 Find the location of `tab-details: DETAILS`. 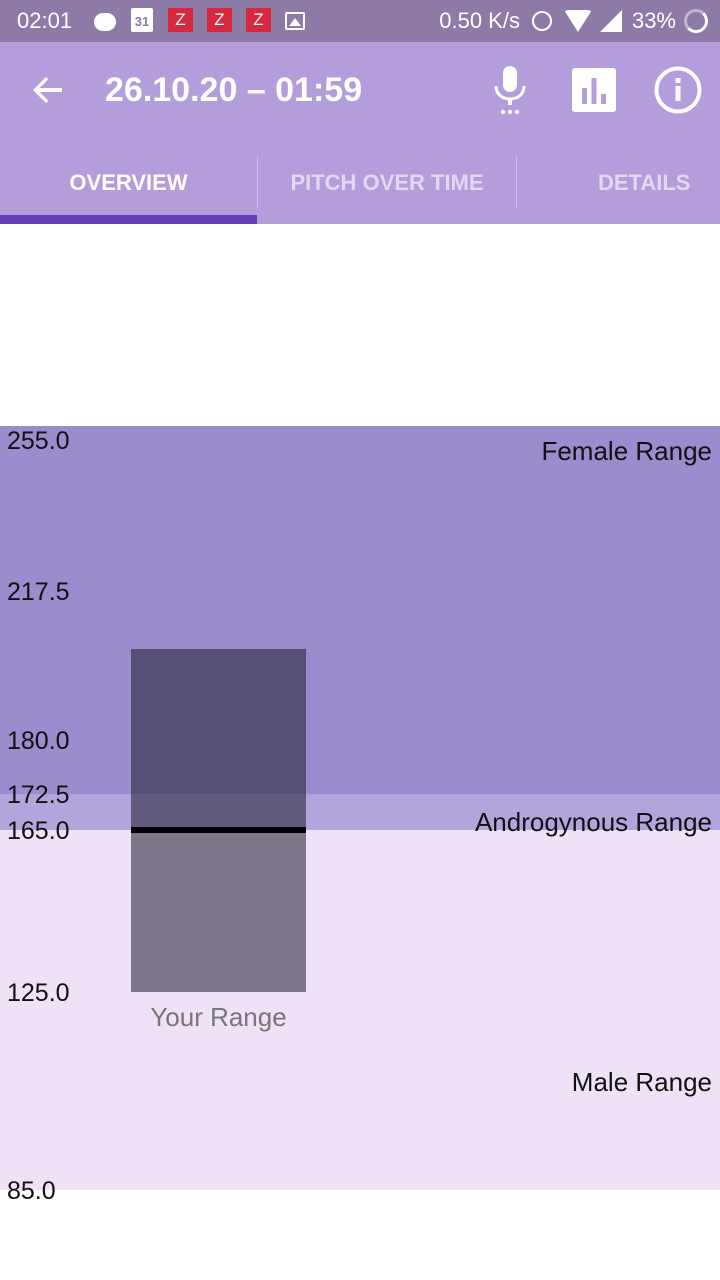

tab-details: DETAILS is located at coordinates (644, 182).